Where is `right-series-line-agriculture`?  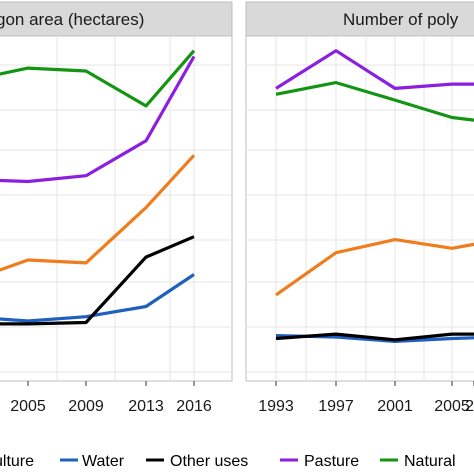 right-series-line-agriculture is located at coordinates (374, 267).